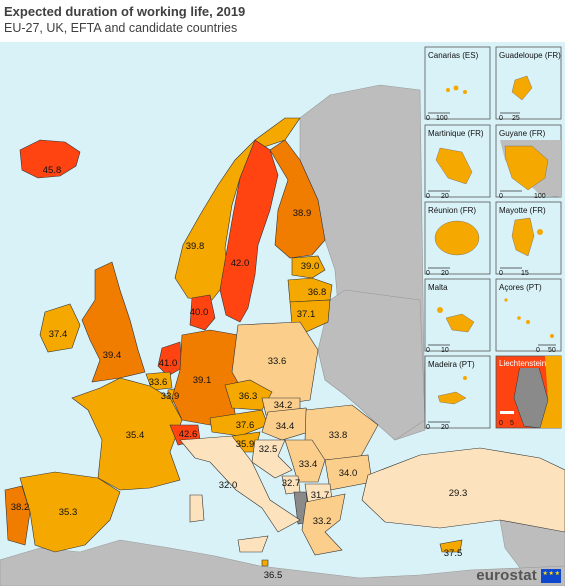  Describe the element at coordinates (249, 231) in the screenshot. I see `country-SE` at that location.